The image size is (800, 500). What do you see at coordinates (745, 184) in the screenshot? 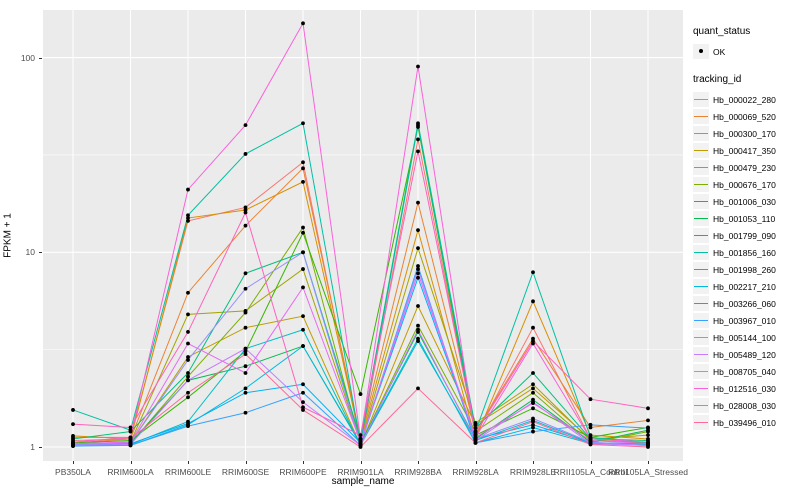
I see `legend-item-Hb_000676_170: Hb_000676_170` at bounding box center [745, 184].